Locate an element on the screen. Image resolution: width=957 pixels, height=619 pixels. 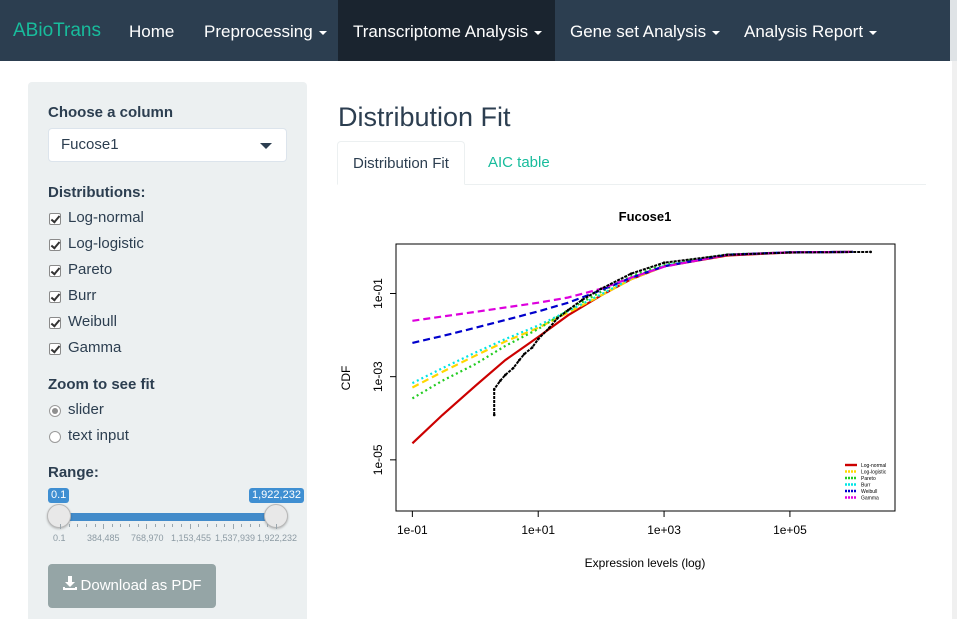
checkbox-label: Gamma is located at coordinates (95, 347).